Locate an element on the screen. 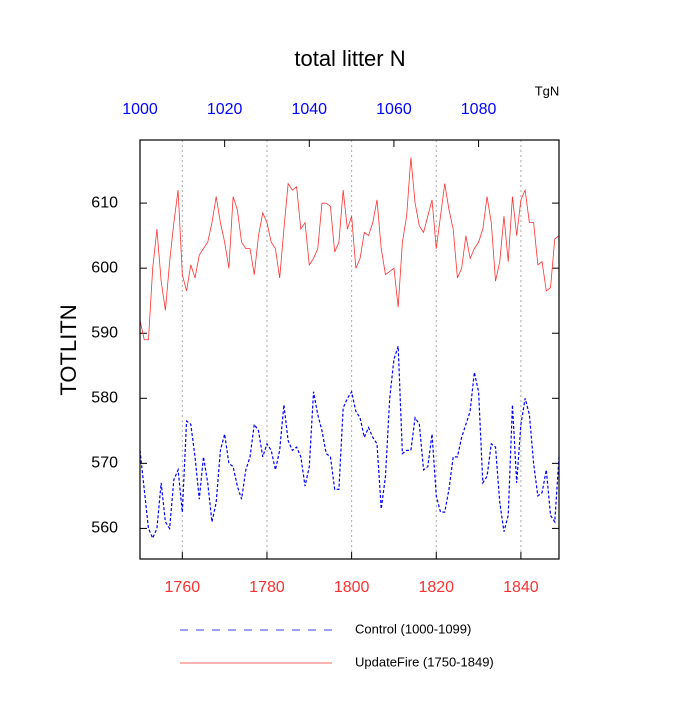  x2-tick-label: 1000 is located at coordinates (140, 109).